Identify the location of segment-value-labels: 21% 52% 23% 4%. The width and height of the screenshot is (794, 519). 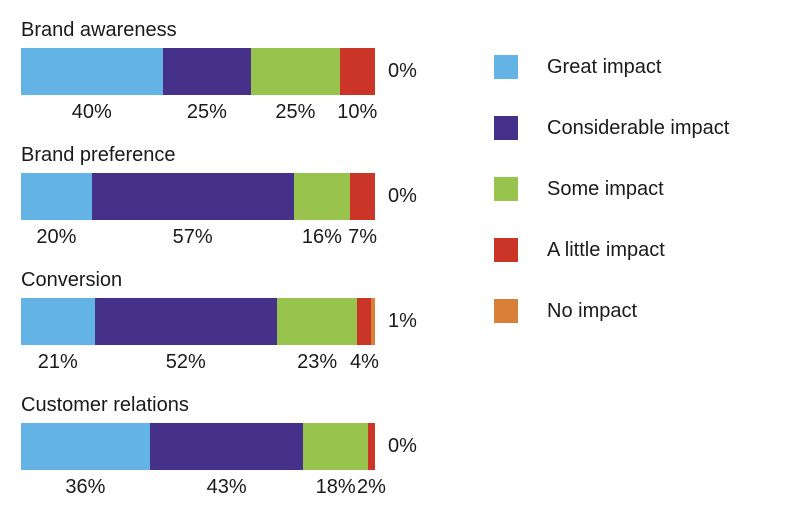
(200, 362).